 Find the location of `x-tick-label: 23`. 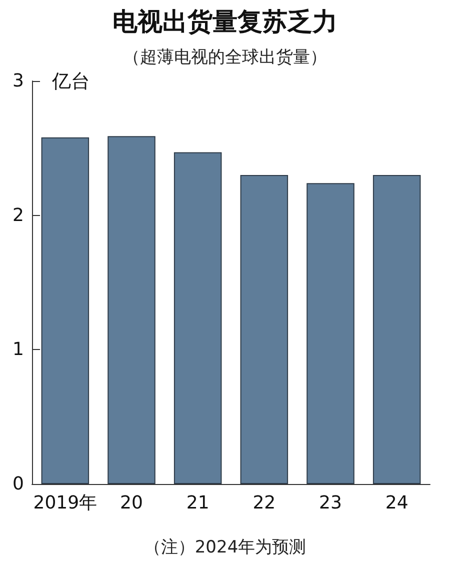

x-tick-label: 23 is located at coordinates (330, 503).